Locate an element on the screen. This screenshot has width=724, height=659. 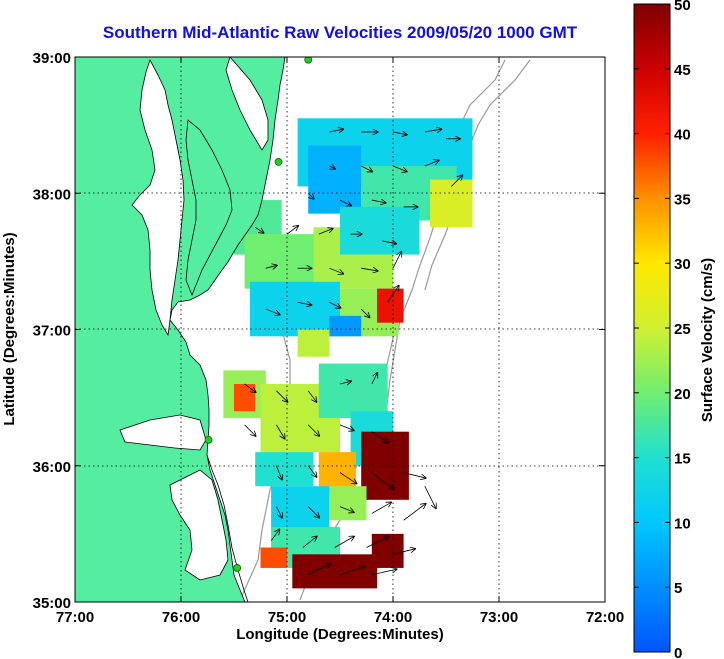
x-tick-label: 72:00 is located at coordinates (605, 617).